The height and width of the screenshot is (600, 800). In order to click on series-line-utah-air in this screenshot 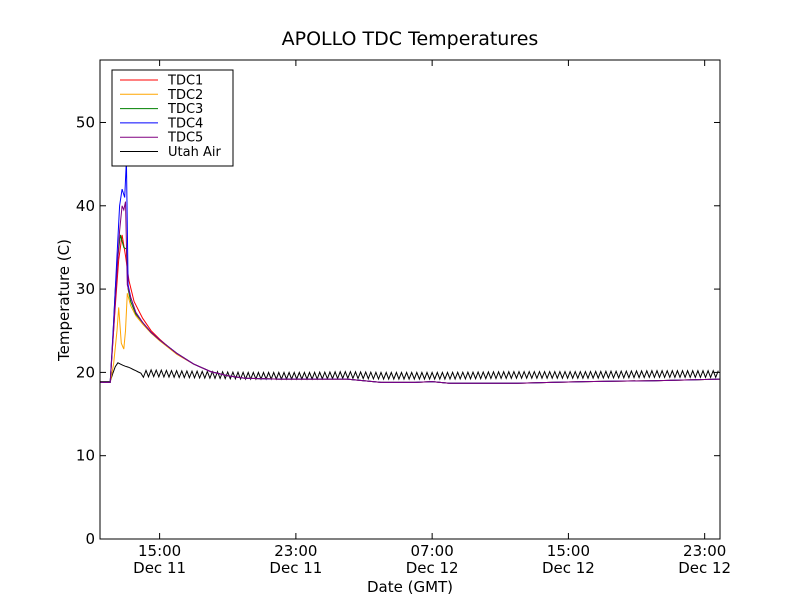, I will do `click(409, 372)`.